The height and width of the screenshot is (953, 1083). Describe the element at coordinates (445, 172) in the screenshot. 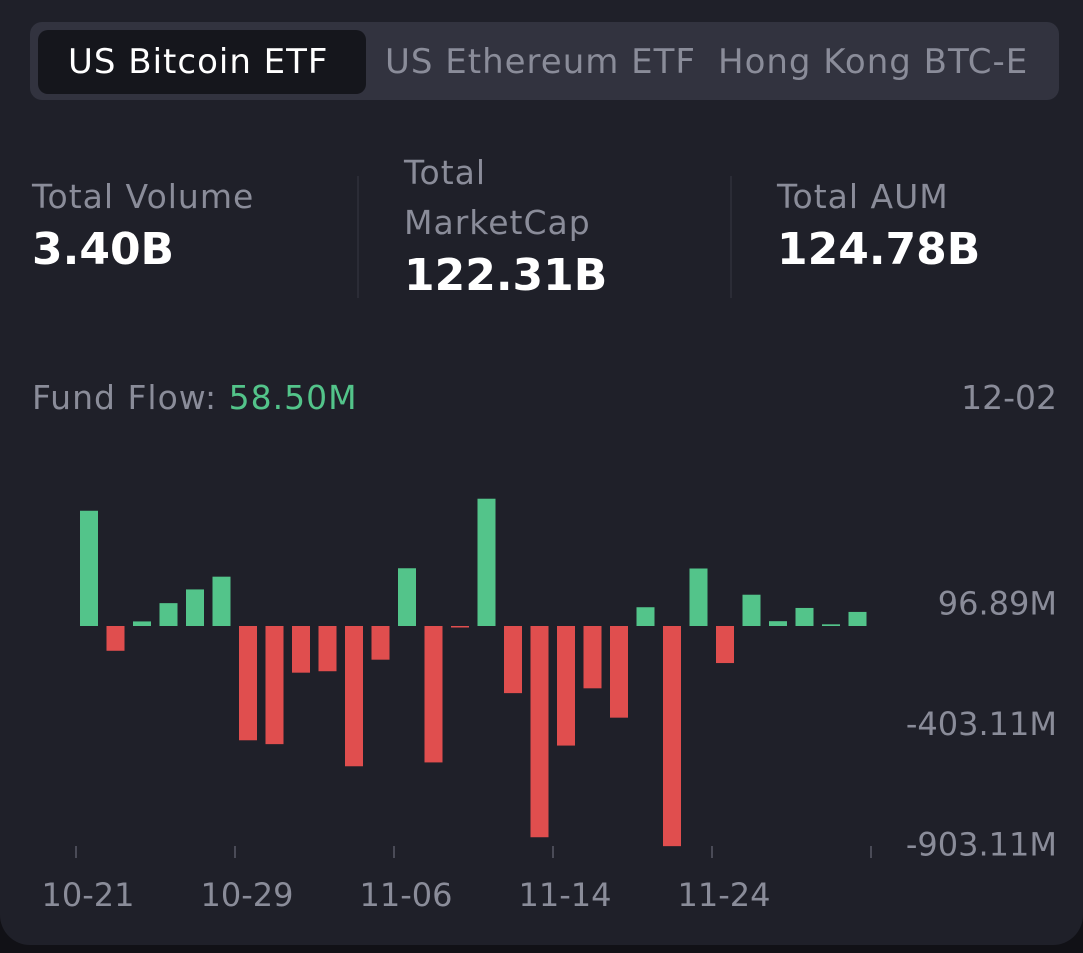

I see `stat-total-marketcap-label-line1: Total` at that location.